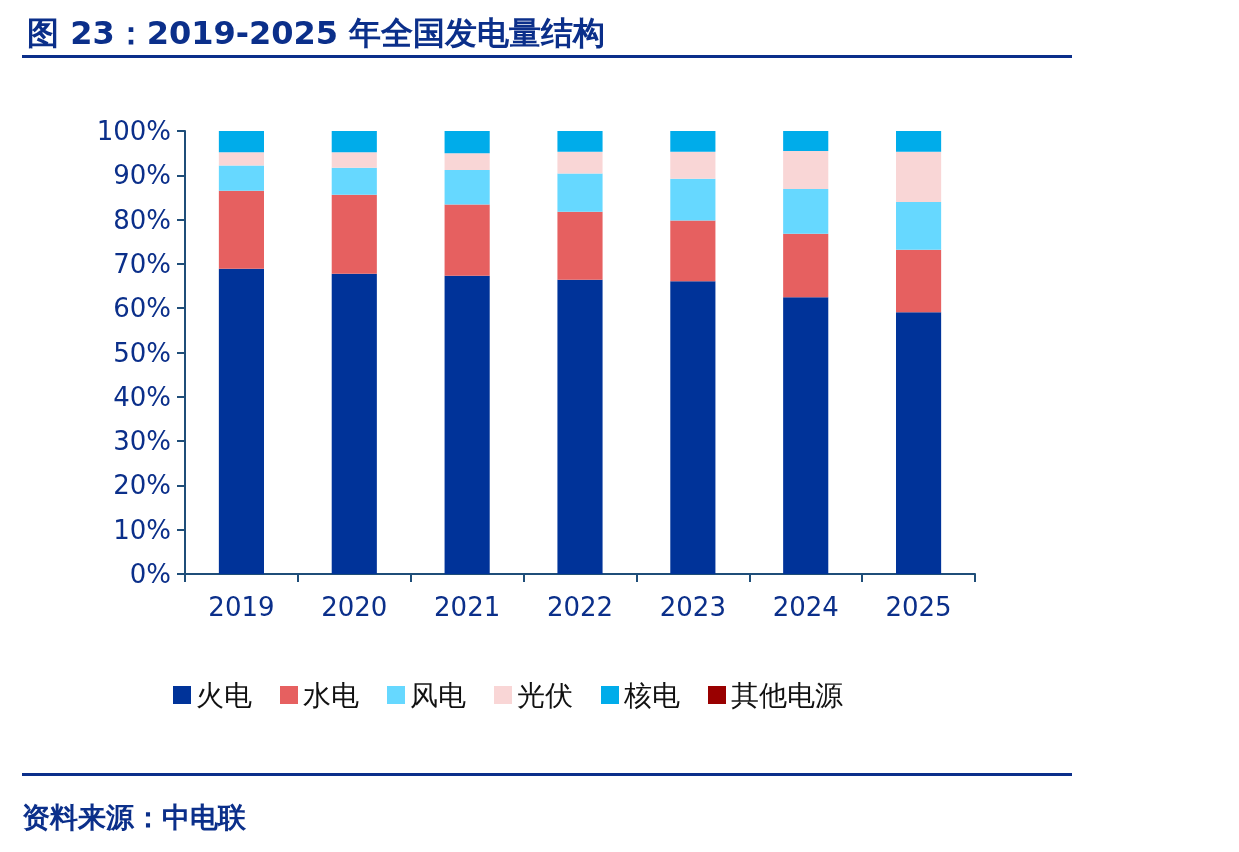 This screenshot has height=852, width=1239. What do you see at coordinates (918, 607) in the screenshot?
I see `x-tick-label: 2025` at bounding box center [918, 607].